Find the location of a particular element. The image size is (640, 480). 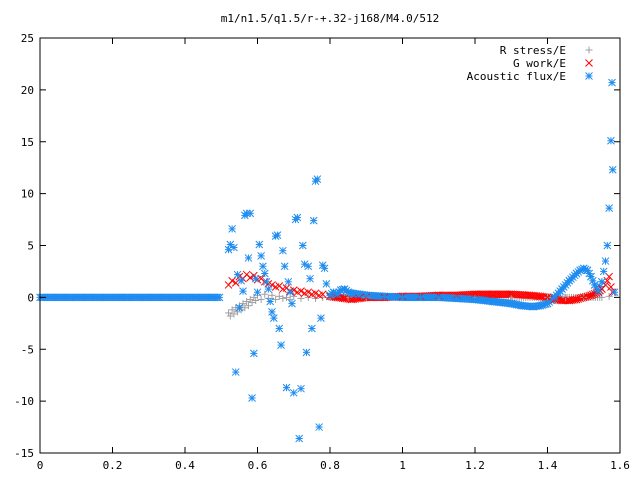

y-tick-label: 10 is located at coordinates (27, 194).